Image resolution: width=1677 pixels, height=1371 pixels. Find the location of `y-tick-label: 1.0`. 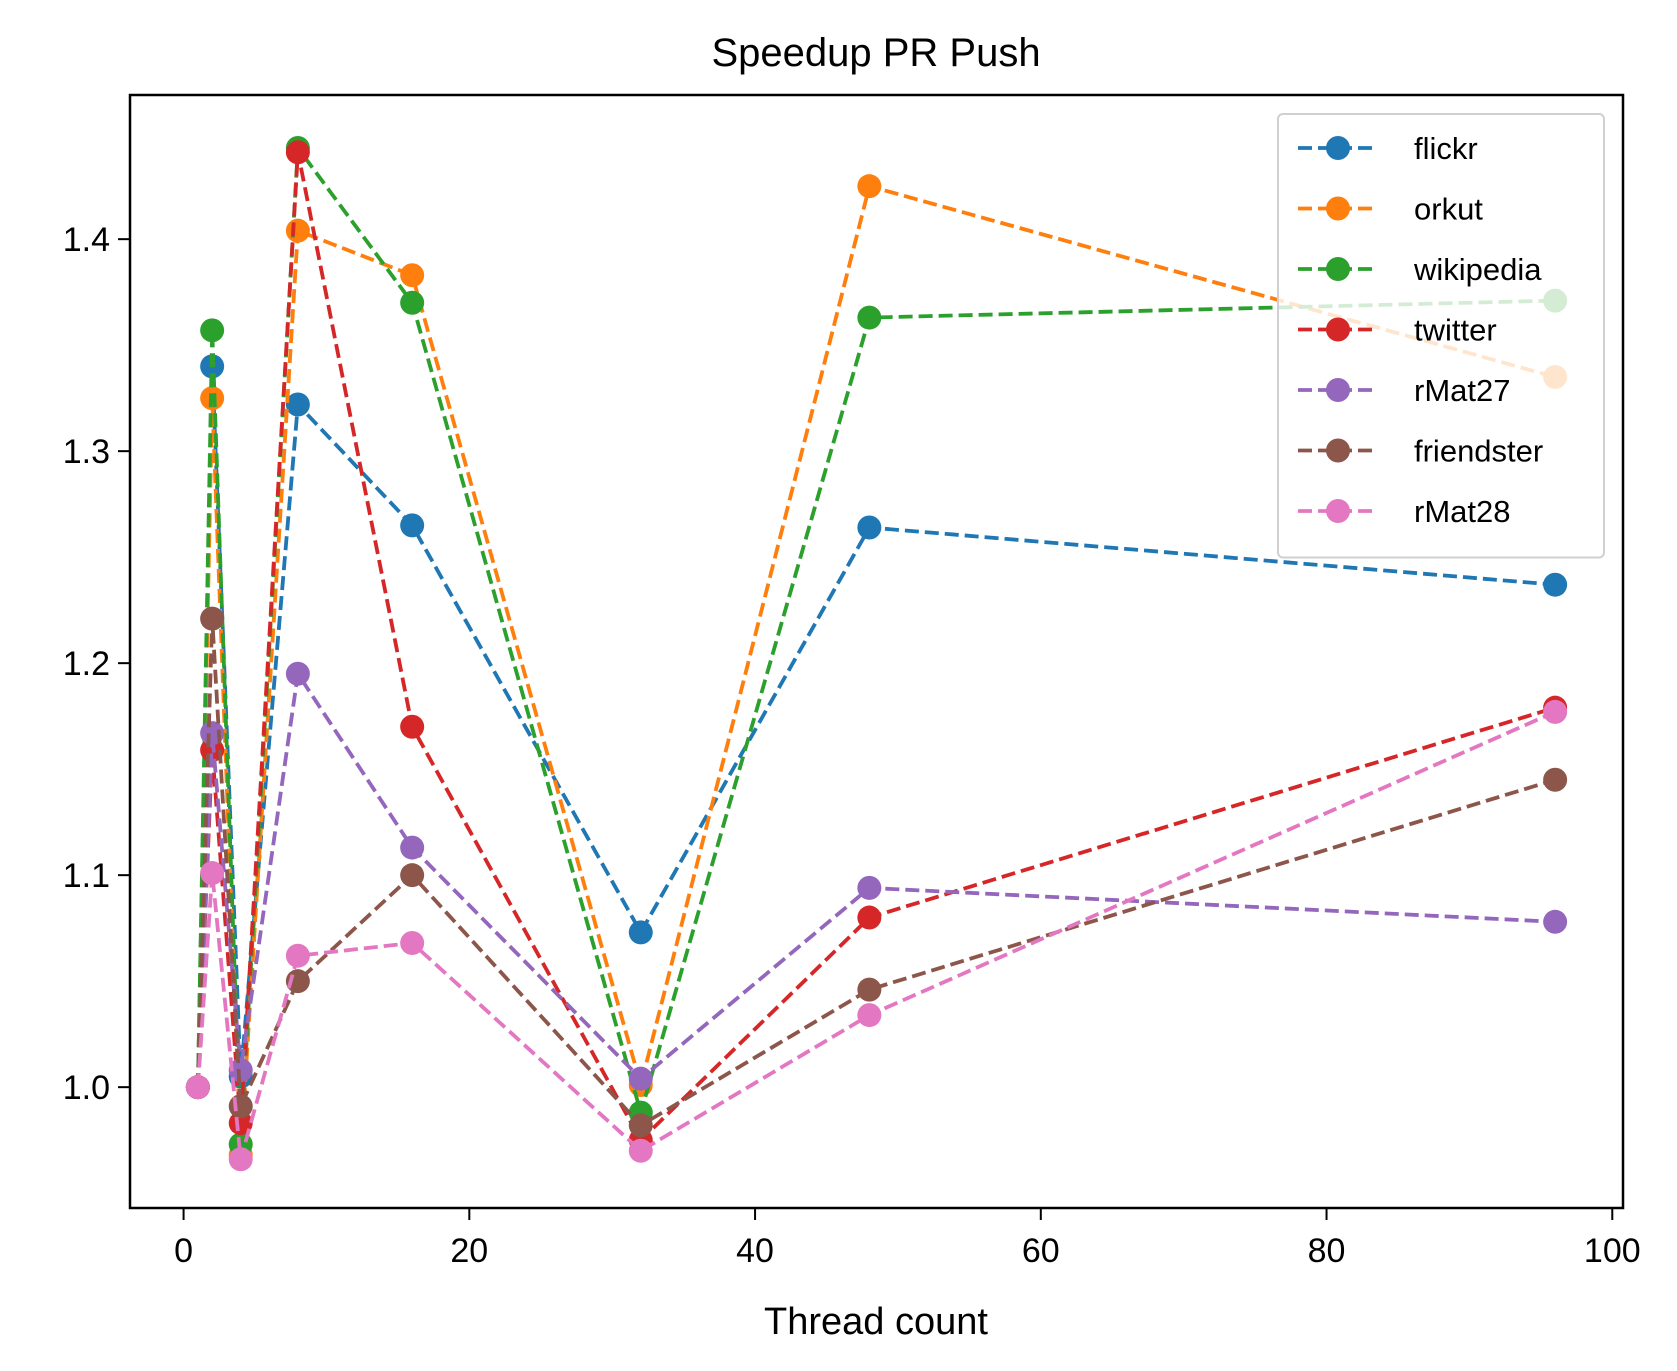

y-tick-label: 1.0 is located at coordinates (86, 1088).